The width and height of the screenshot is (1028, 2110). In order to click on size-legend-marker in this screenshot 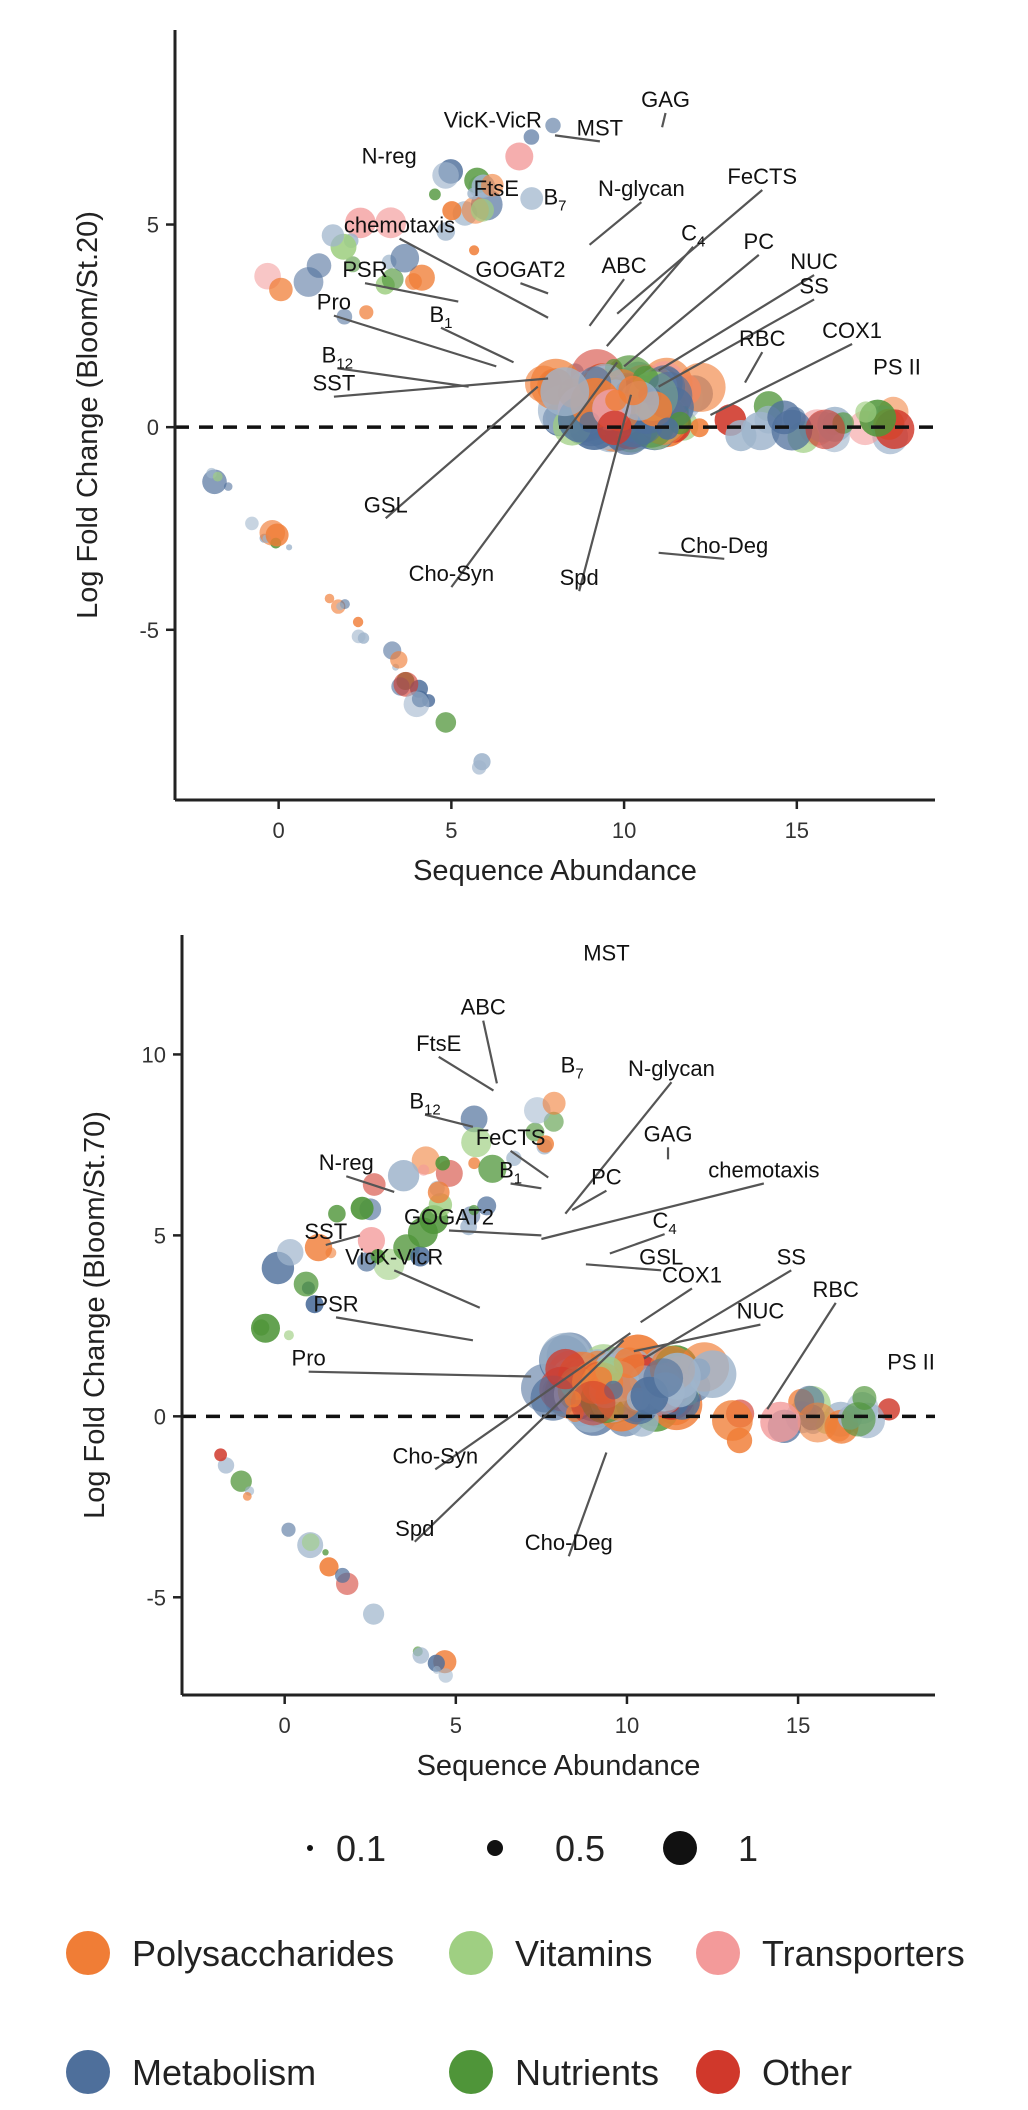, I will do `click(495, 1848)`.